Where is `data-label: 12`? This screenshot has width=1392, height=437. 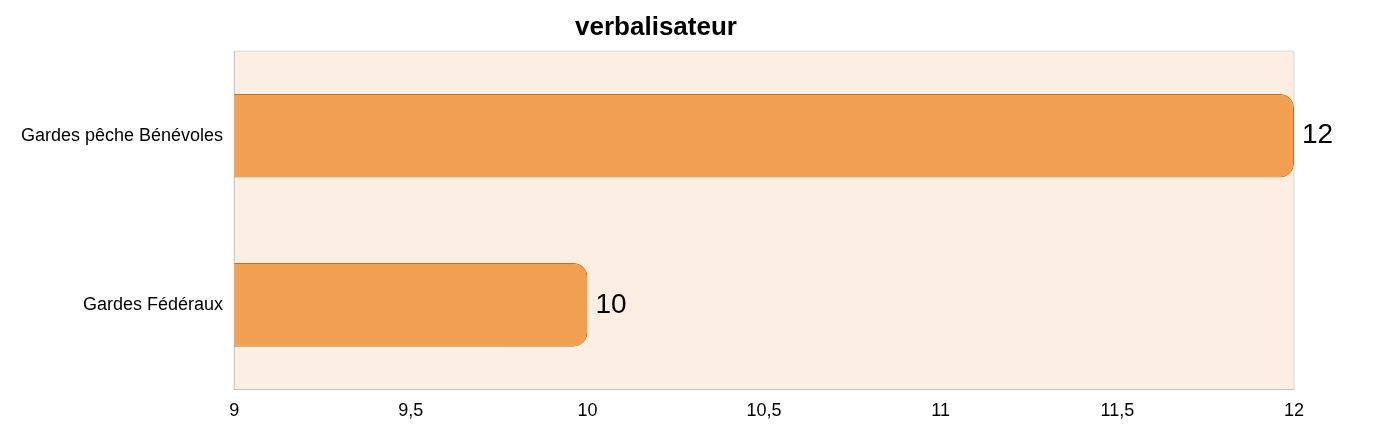 data-label: 12 is located at coordinates (1318, 134).